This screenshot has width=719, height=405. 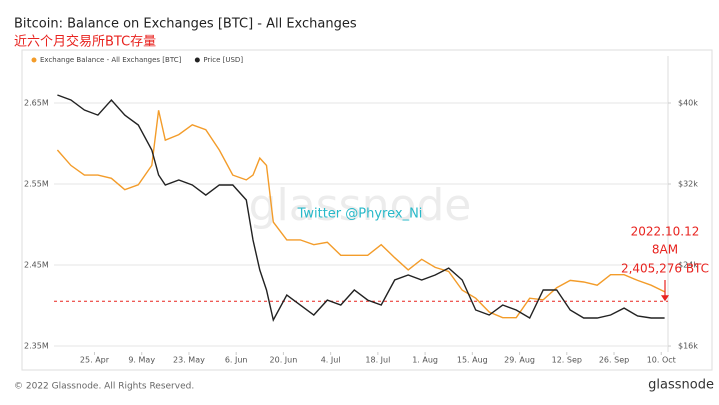 I want to click on chart-subtitle: 近六个月交易所BTC存量, so click(x=85, y=42).